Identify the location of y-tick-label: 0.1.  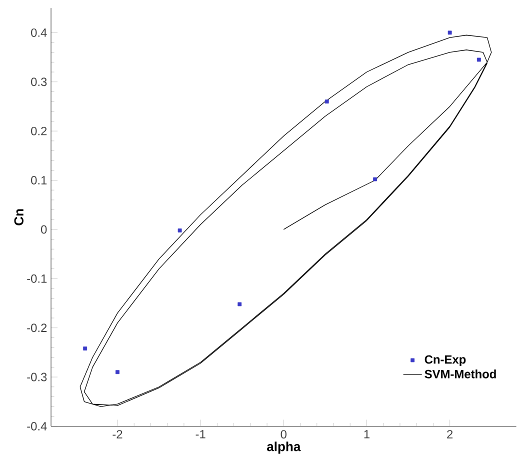
(39, 180).